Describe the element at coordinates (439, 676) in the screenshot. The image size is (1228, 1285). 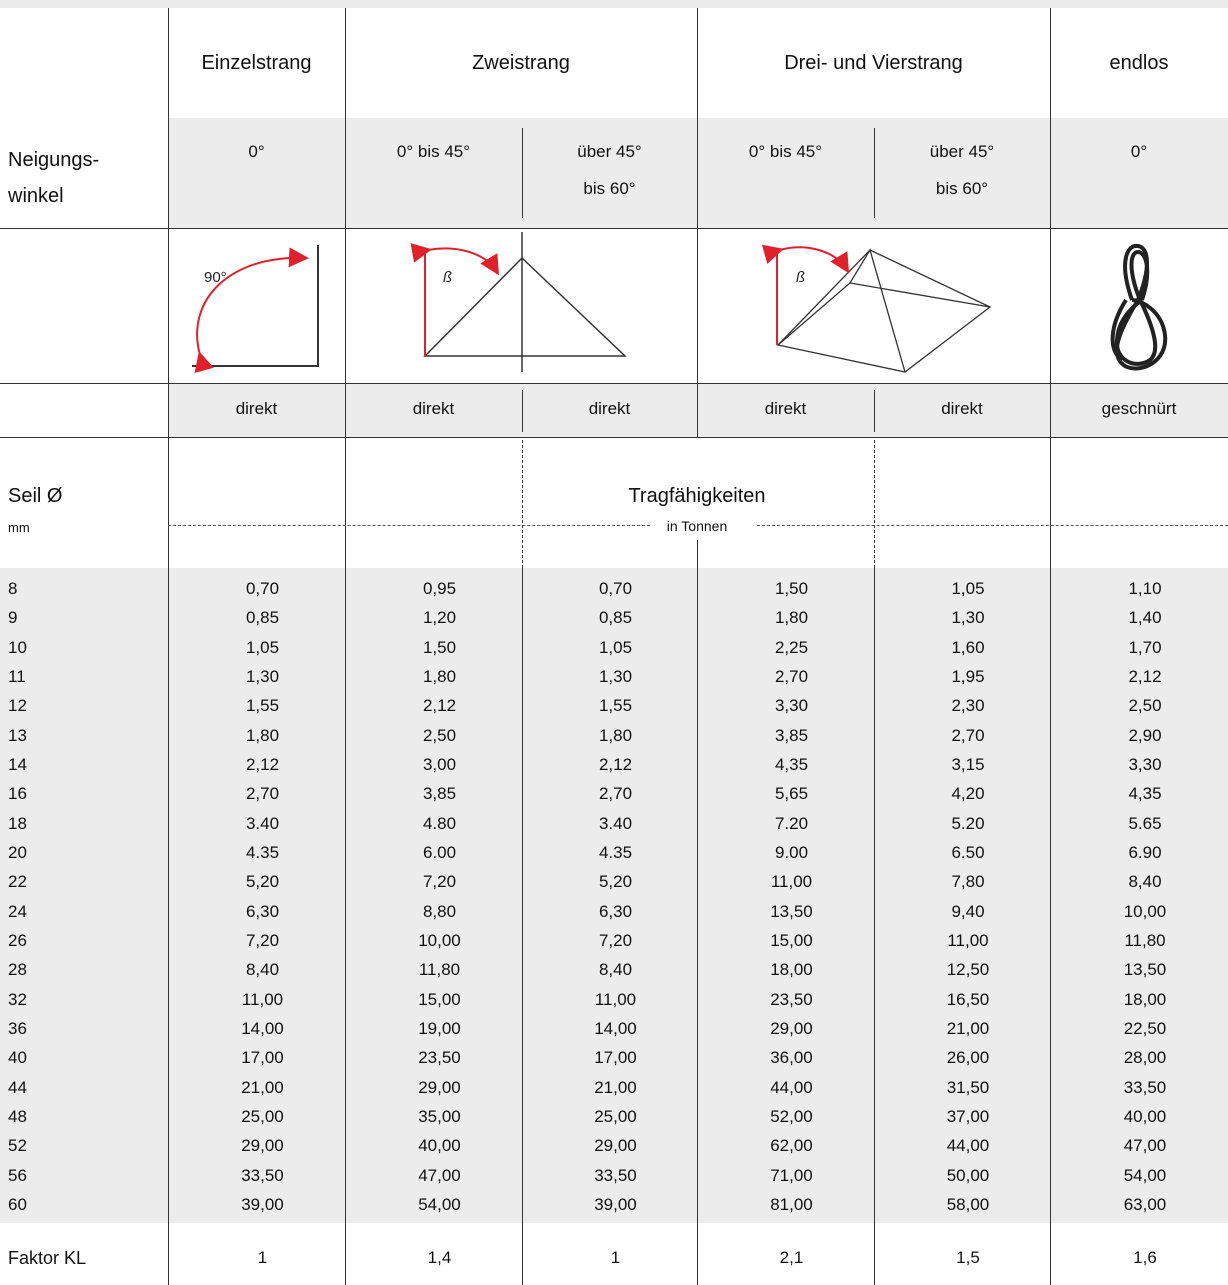
I see `capacity-value: 1,80` at that location.